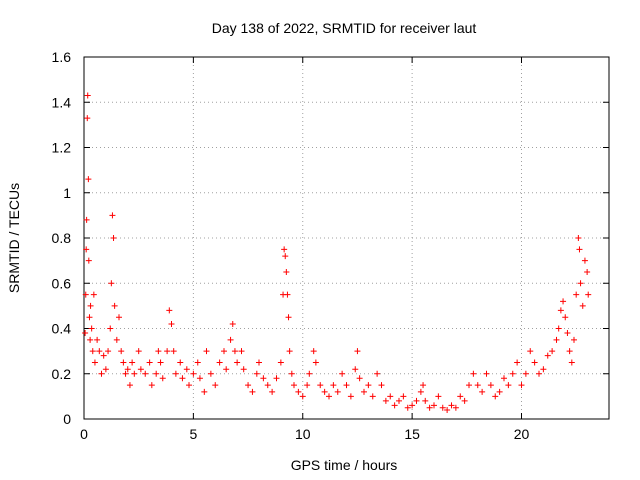  I want to click on y-tick-label: 1, so click(67, 193).